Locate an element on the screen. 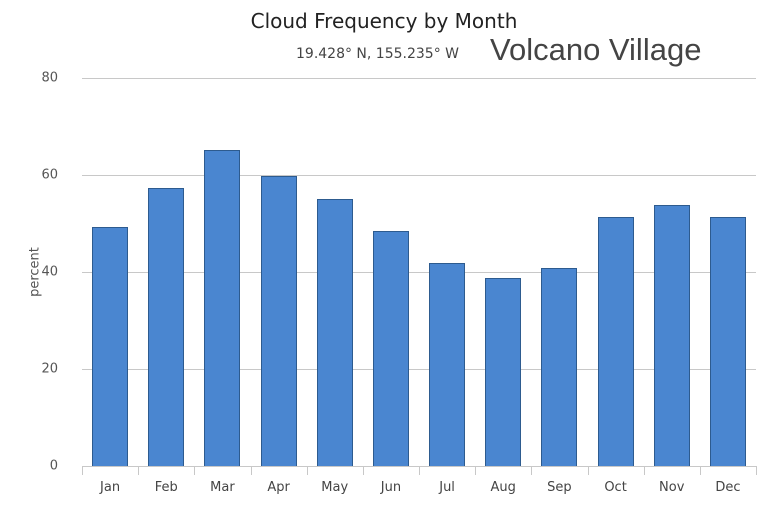 The height and width of the screenshot is (512, 768). x-tick-label: Feb is located at coordinates (166, 487).